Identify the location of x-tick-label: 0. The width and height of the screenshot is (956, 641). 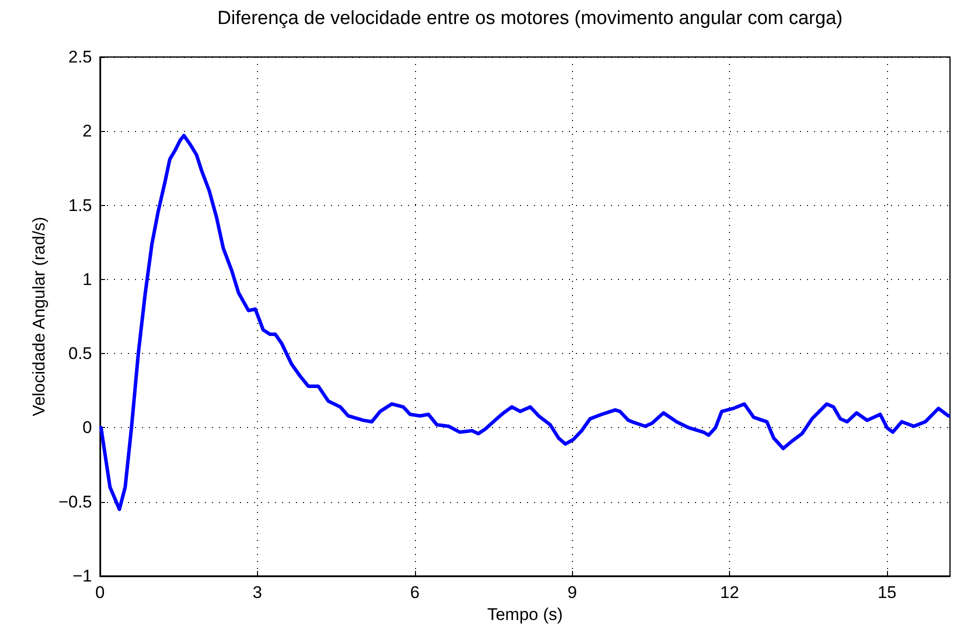
(100, 592).